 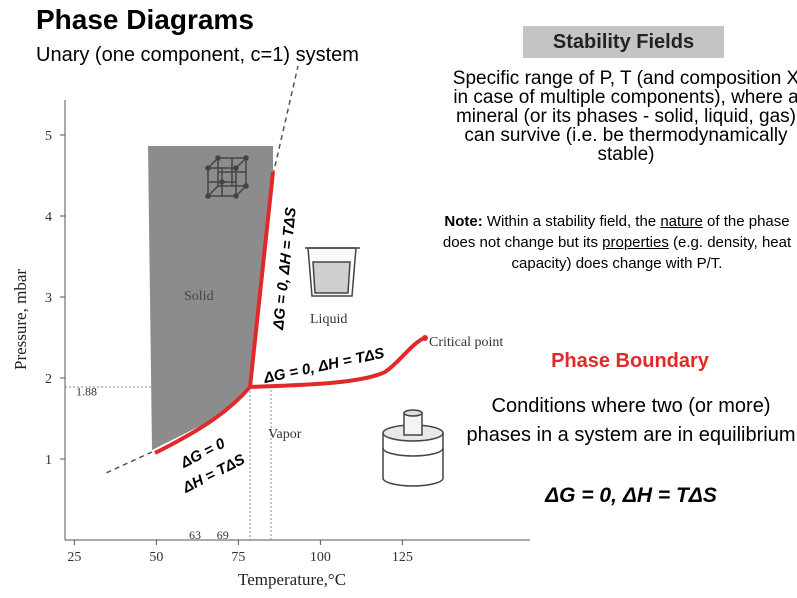 What do you see at coordinates (197, 55) in the screenshot?
I see `page-subtitle: Unary (one component, c=1) system` at bounding box center [197, 55].